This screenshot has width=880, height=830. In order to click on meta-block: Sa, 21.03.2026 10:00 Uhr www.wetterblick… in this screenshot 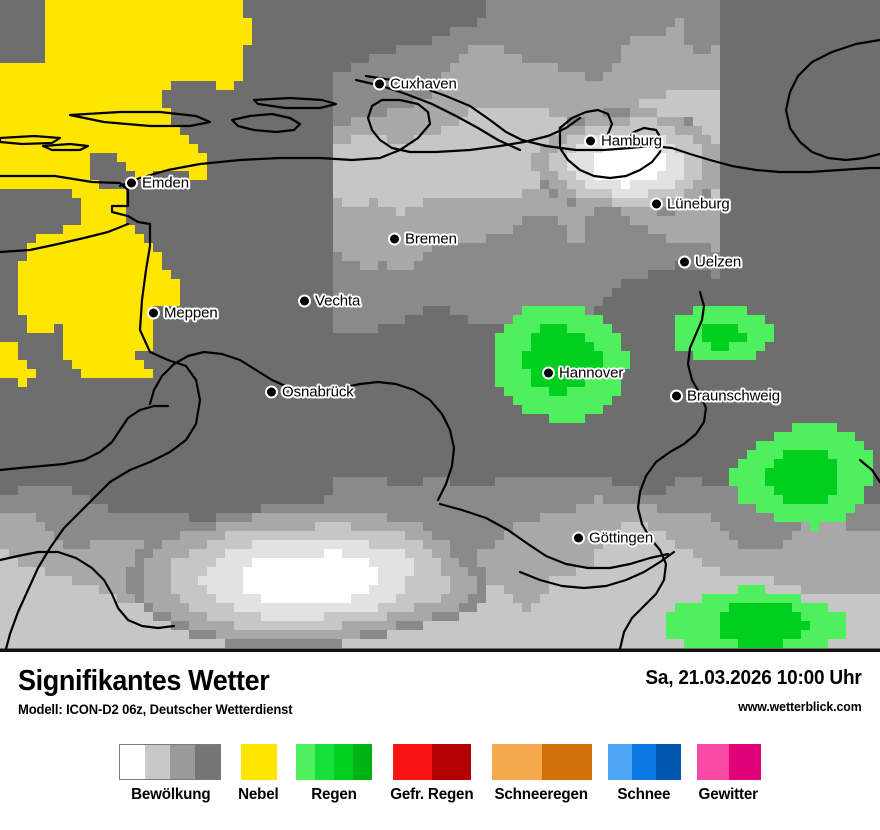, I will do `click(748, 690)`.